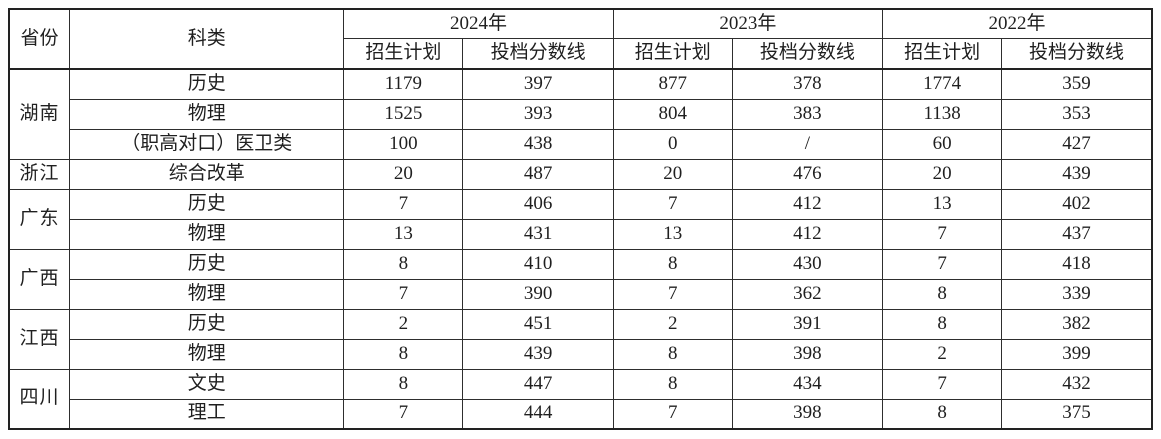  What do you see at coordinates (1077, 264) in the screenshot?
I see `score-2022-cell: 418` at bounding box center [1077, 264].